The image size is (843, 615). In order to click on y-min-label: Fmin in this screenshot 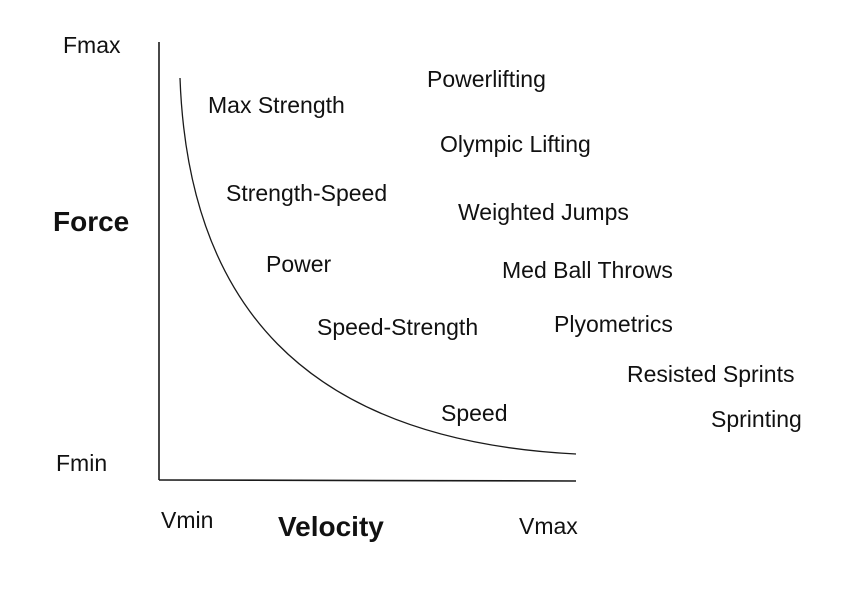, I will do `click(82, 463)`.